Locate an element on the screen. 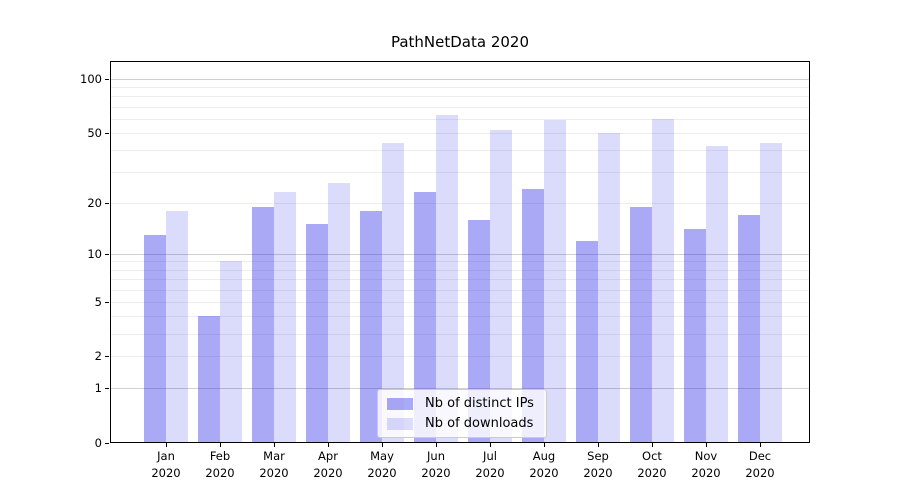  x-tick-label-jun-2020: Jun 2020 is located at coordinates (436, 464).